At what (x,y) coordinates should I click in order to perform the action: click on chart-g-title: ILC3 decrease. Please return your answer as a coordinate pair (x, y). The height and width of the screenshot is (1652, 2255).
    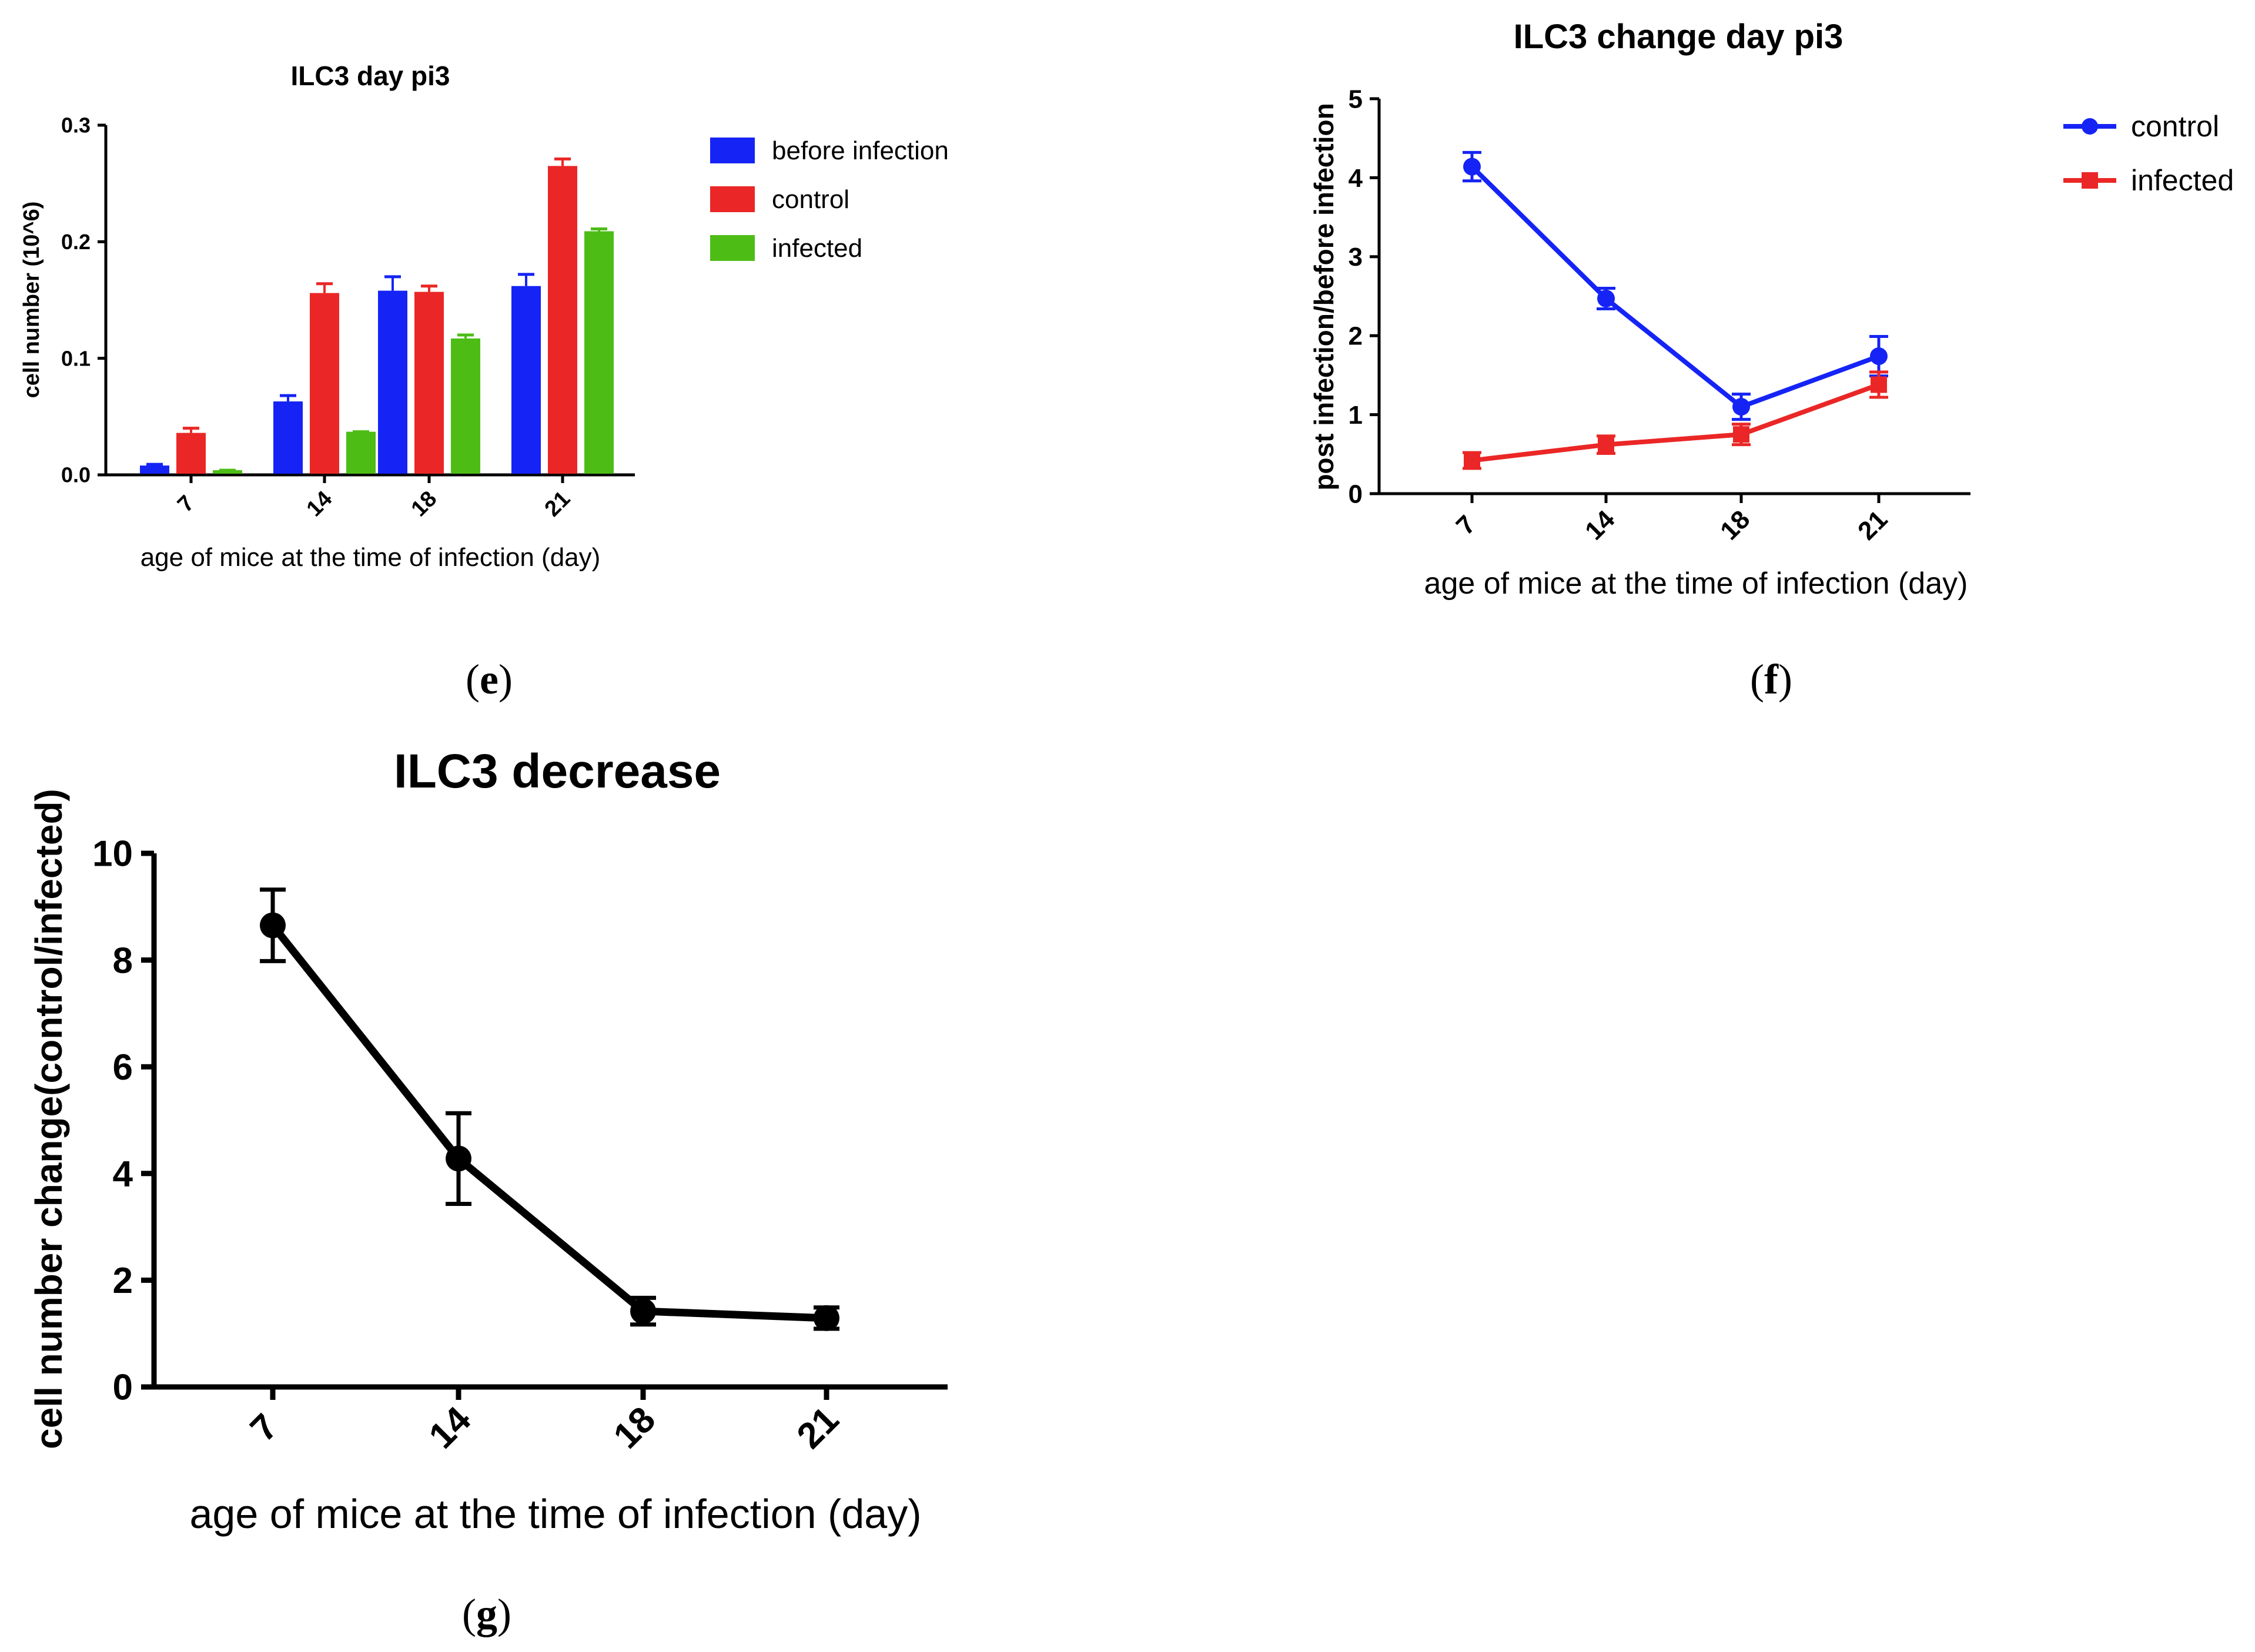
    Looking at the image, I should click on (557, 771).